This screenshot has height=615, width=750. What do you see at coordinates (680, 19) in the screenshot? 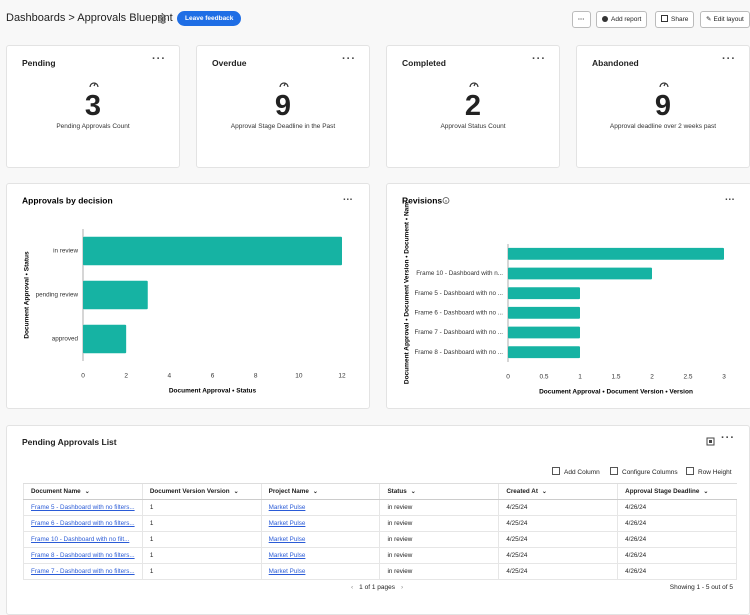
I see `button-label: Share` at bounding box center [680, 19].